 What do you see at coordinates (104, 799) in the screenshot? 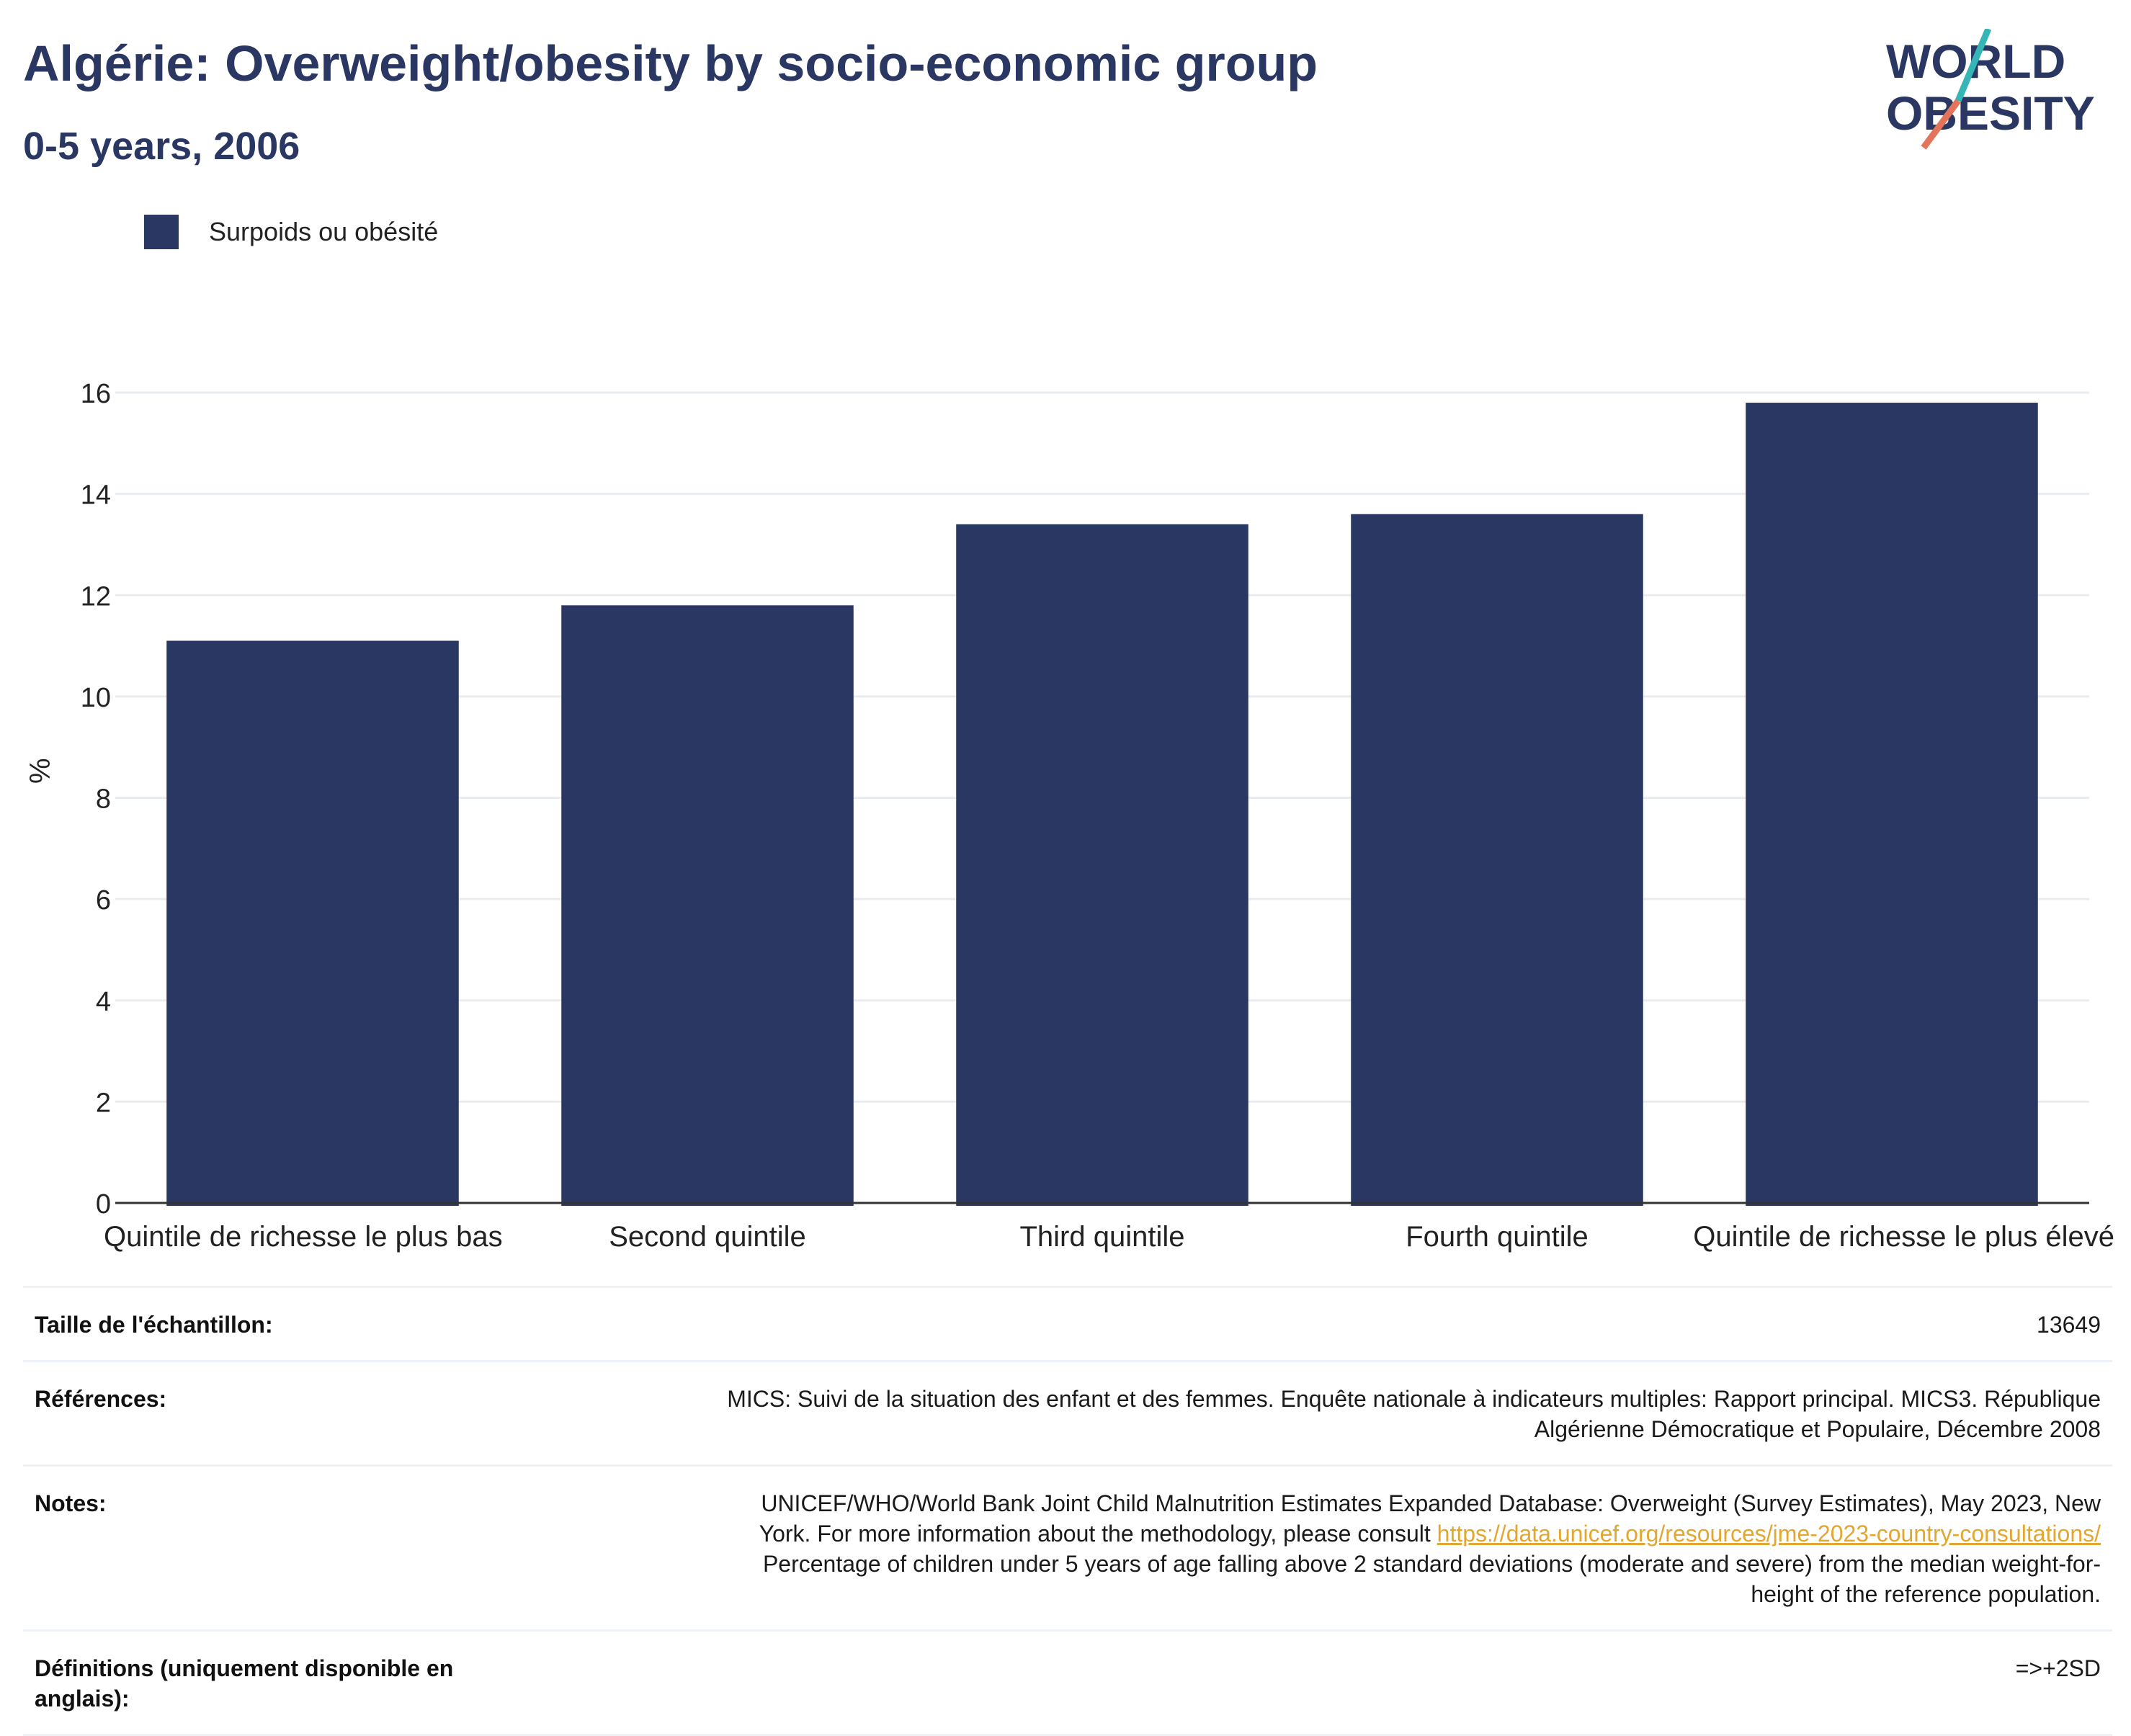
I see `y-tick-label: 8` at bounding box center [104, 799].